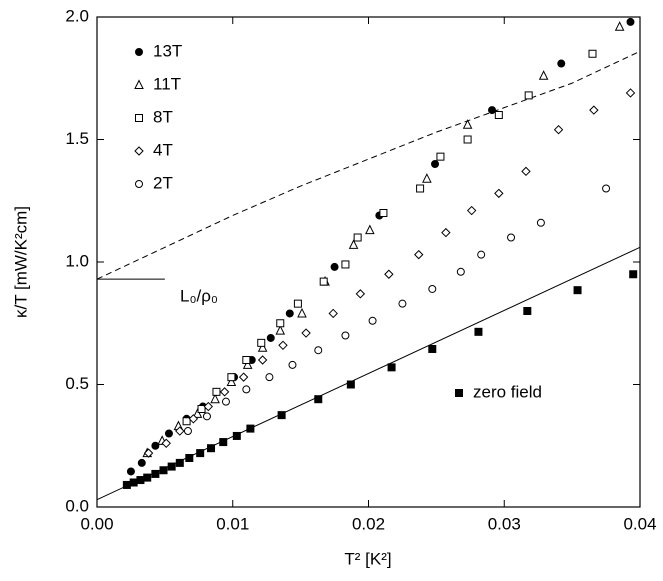  What do you see at coordinates (167, 83) in the screenshot?
I see `legend-label: 11T` at bounding box center [167, 83].